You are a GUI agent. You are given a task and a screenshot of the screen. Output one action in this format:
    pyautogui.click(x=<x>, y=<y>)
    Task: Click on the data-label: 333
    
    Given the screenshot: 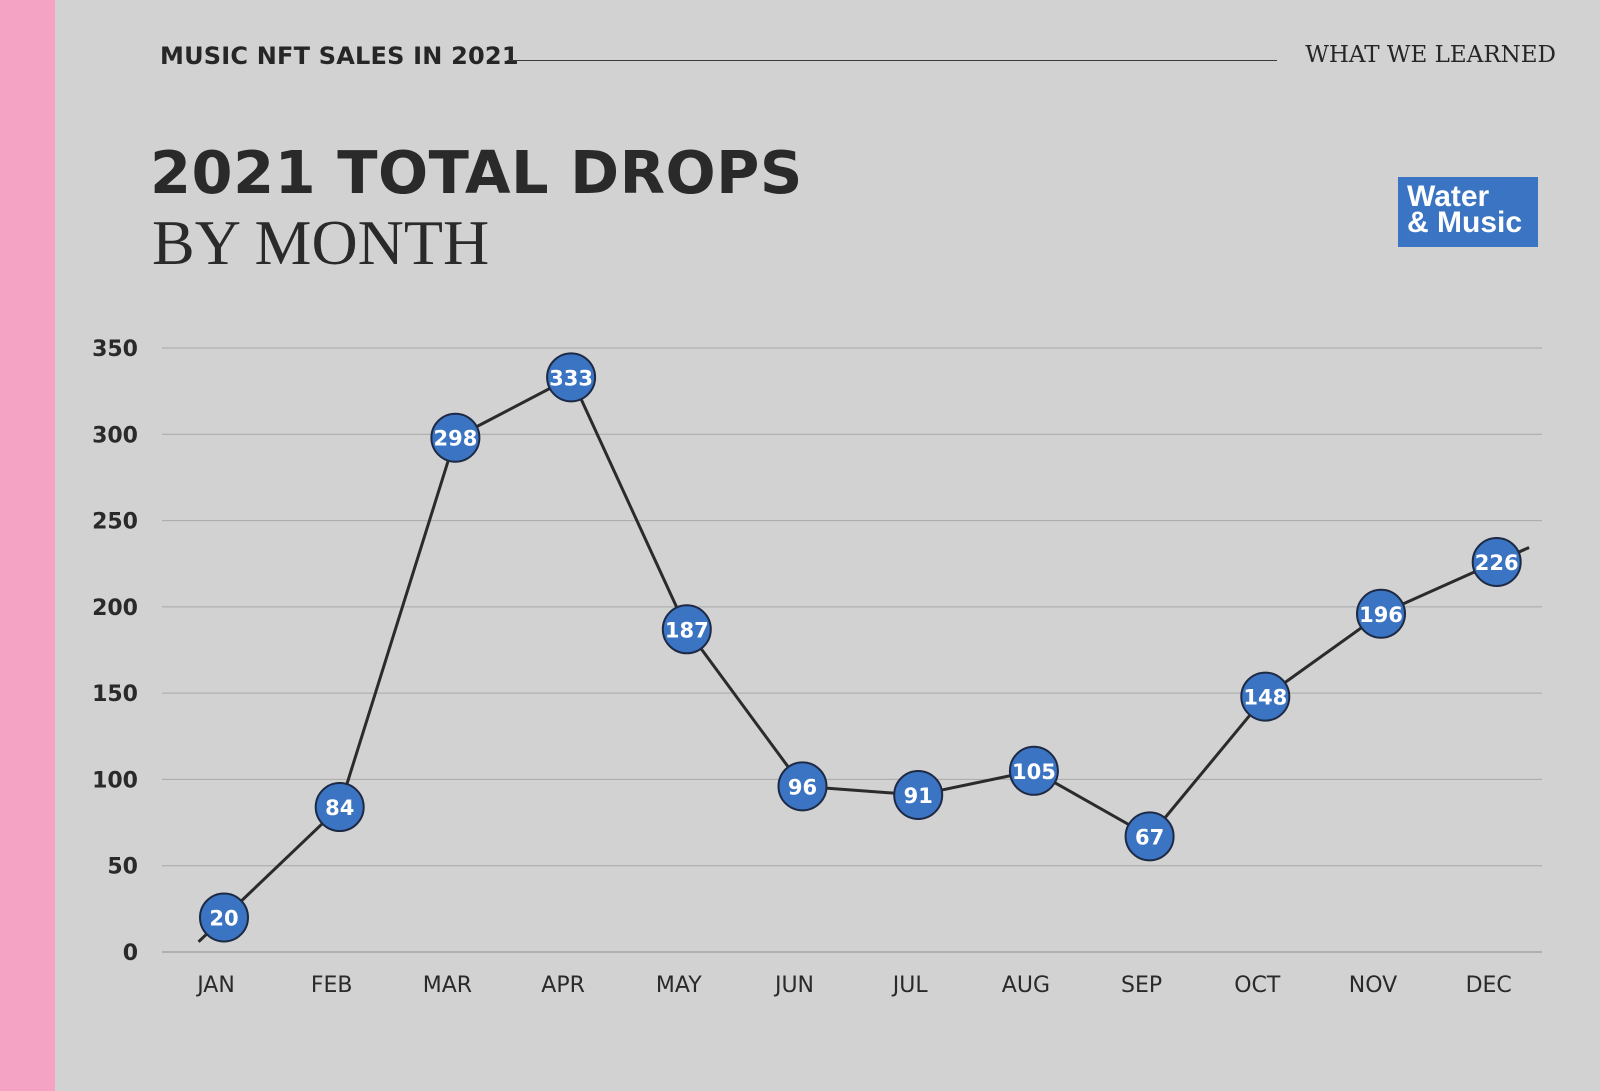 What is the action you would take?
    pyautogui.click(x=571, y=378)
    